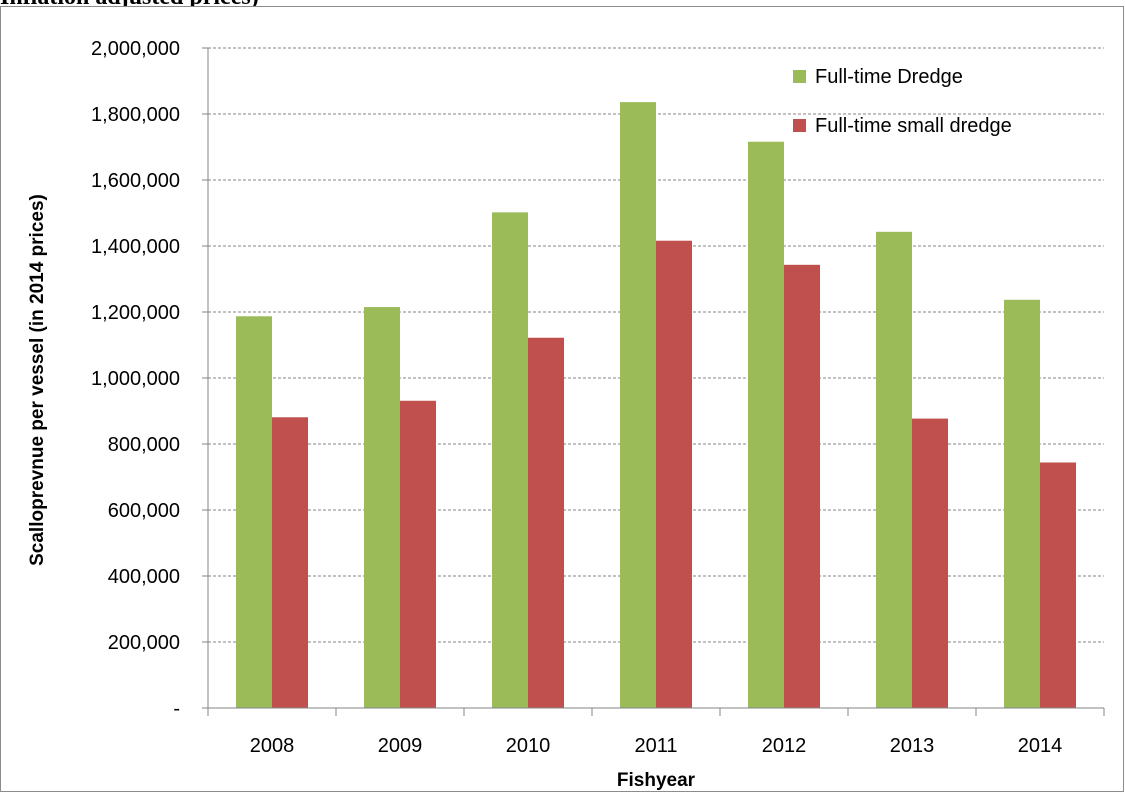 The image size is (1125, 792). I want to click on y-tick-label: 600,000, so click(144, 511).